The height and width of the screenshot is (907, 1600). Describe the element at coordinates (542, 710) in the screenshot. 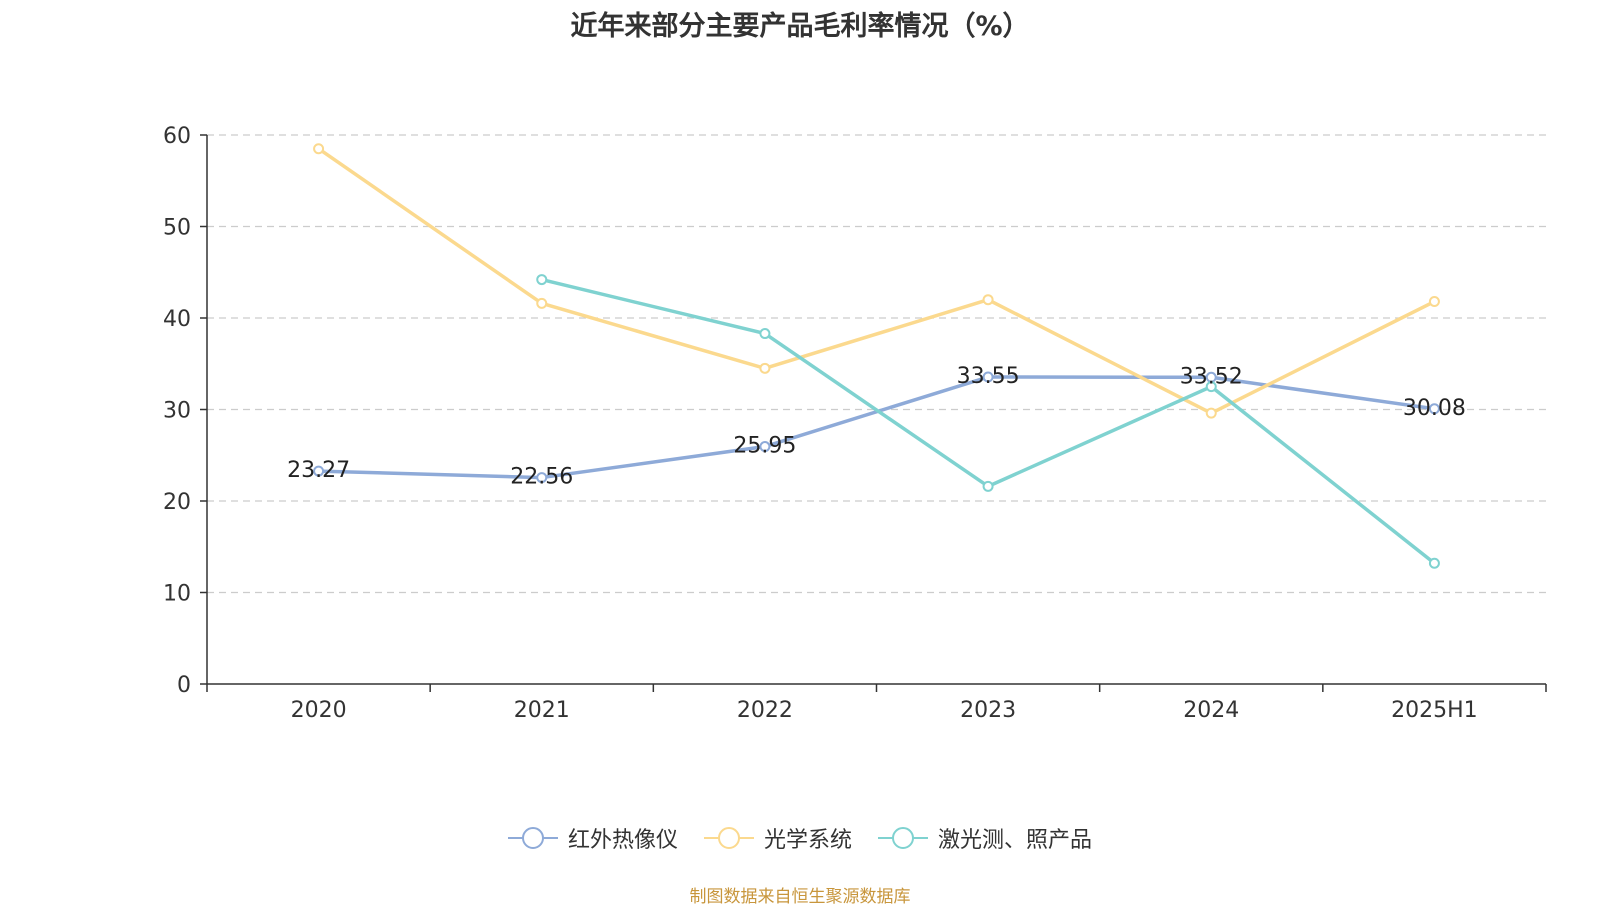

I see `x-tick-label: 2021` at that location.